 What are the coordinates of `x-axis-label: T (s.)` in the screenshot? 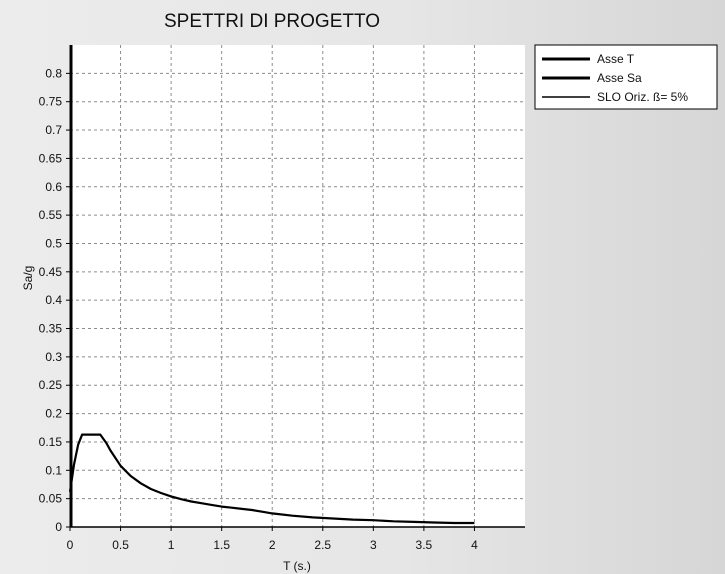 It's located at (297, 566).